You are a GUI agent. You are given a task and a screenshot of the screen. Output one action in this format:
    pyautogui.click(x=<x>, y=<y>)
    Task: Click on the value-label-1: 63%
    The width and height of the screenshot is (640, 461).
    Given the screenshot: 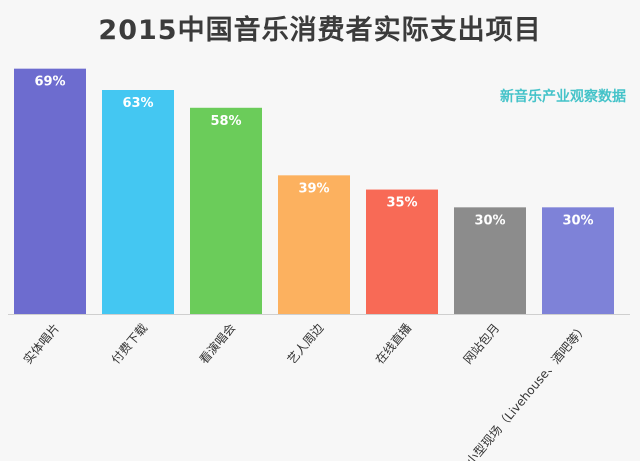 What is the action you would take?
    pyautogui.click(x=137, y=103)
    